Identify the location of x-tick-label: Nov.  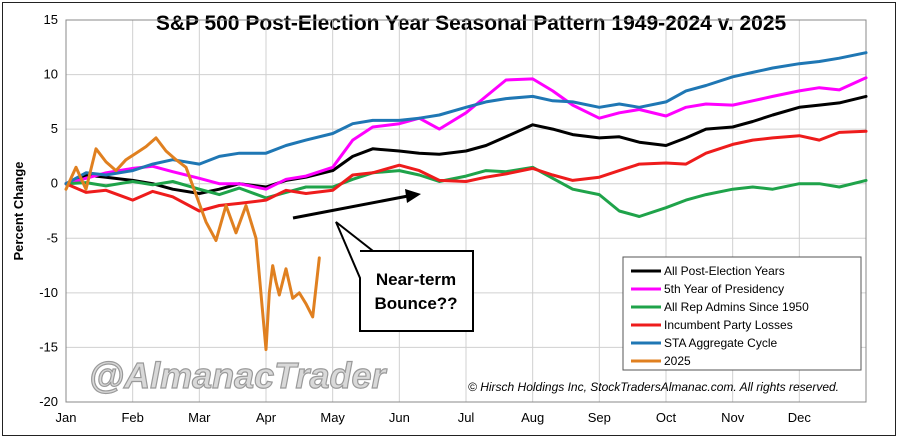
(733, 417).